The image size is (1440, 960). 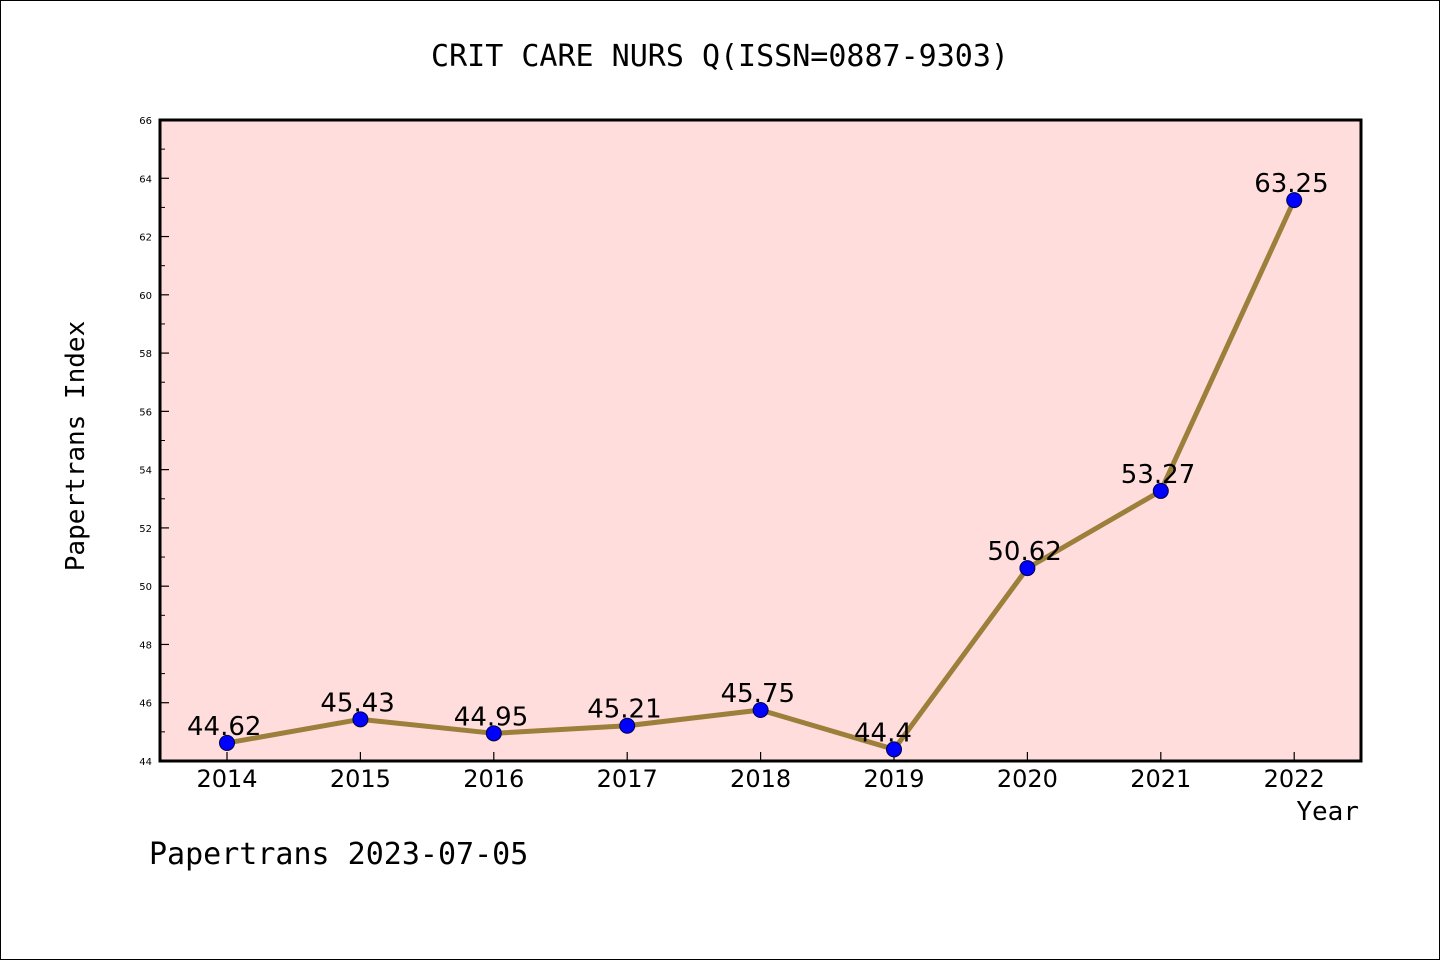 I want to click on y-tick-label: 58, so click(x=145, y=354).